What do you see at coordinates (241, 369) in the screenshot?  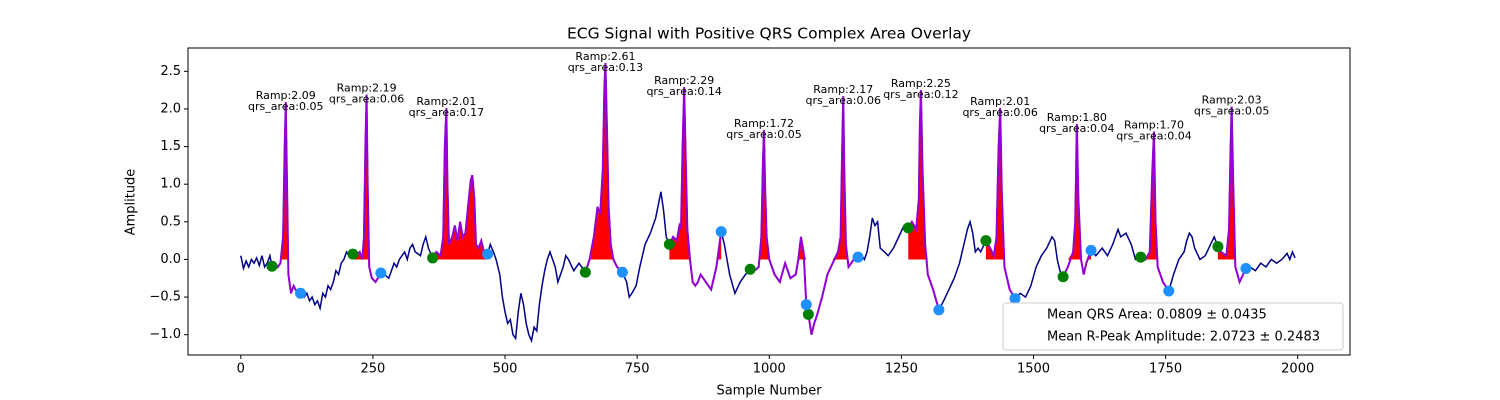 I see `x-tick-label: 0` at bounding box center [241, 369].